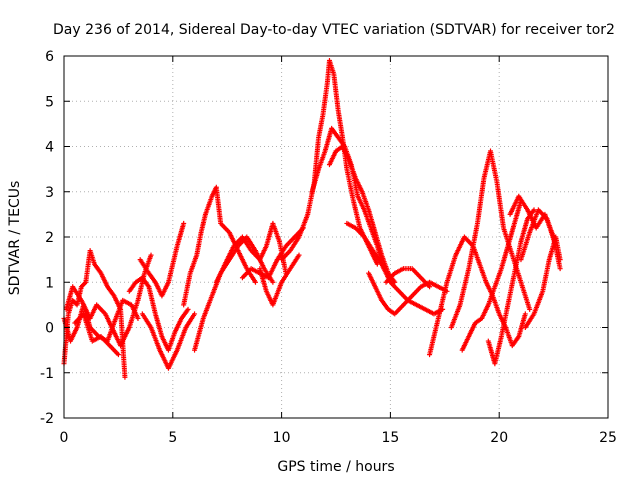  What do you see at coordinates (49, 193) in the screenshot?
I see `y-tick-label: 3` at bounding box center [49, 193].